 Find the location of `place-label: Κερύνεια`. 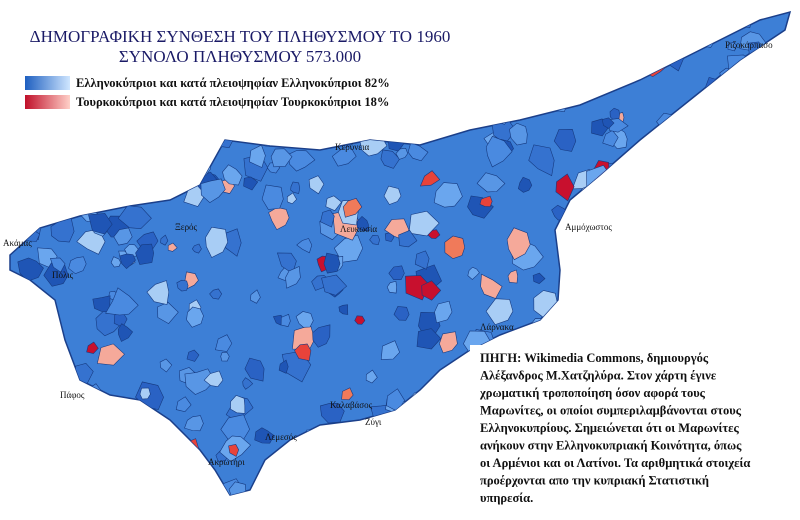

place-label: Κερύνεια is located at coordinates (352, 147).